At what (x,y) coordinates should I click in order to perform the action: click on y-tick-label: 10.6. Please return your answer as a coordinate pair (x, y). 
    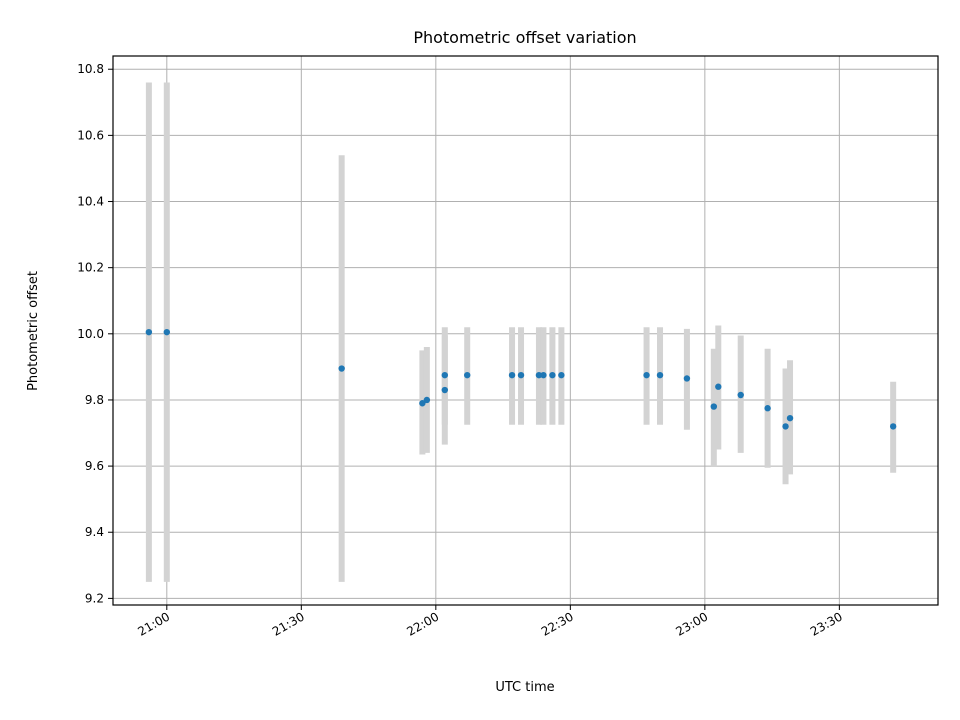
    Looking at the image, I should click on (90, 135).